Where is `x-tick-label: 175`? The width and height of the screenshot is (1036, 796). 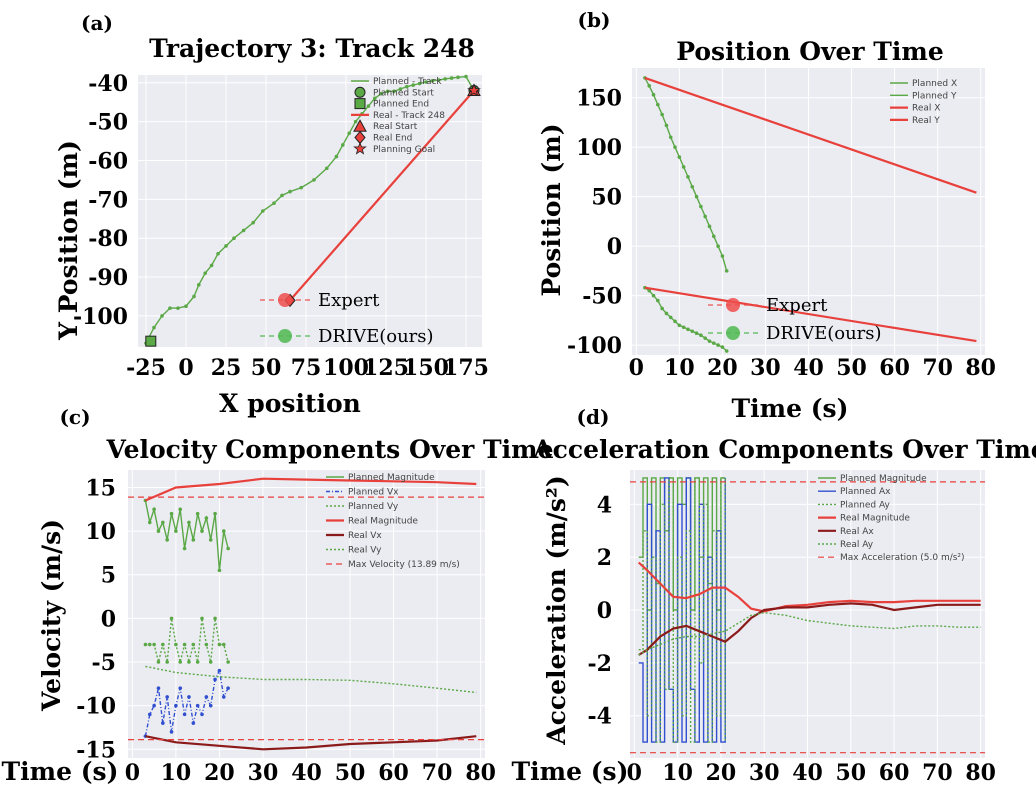 x-tick-label: 175 is located at coordinates (466, 368).